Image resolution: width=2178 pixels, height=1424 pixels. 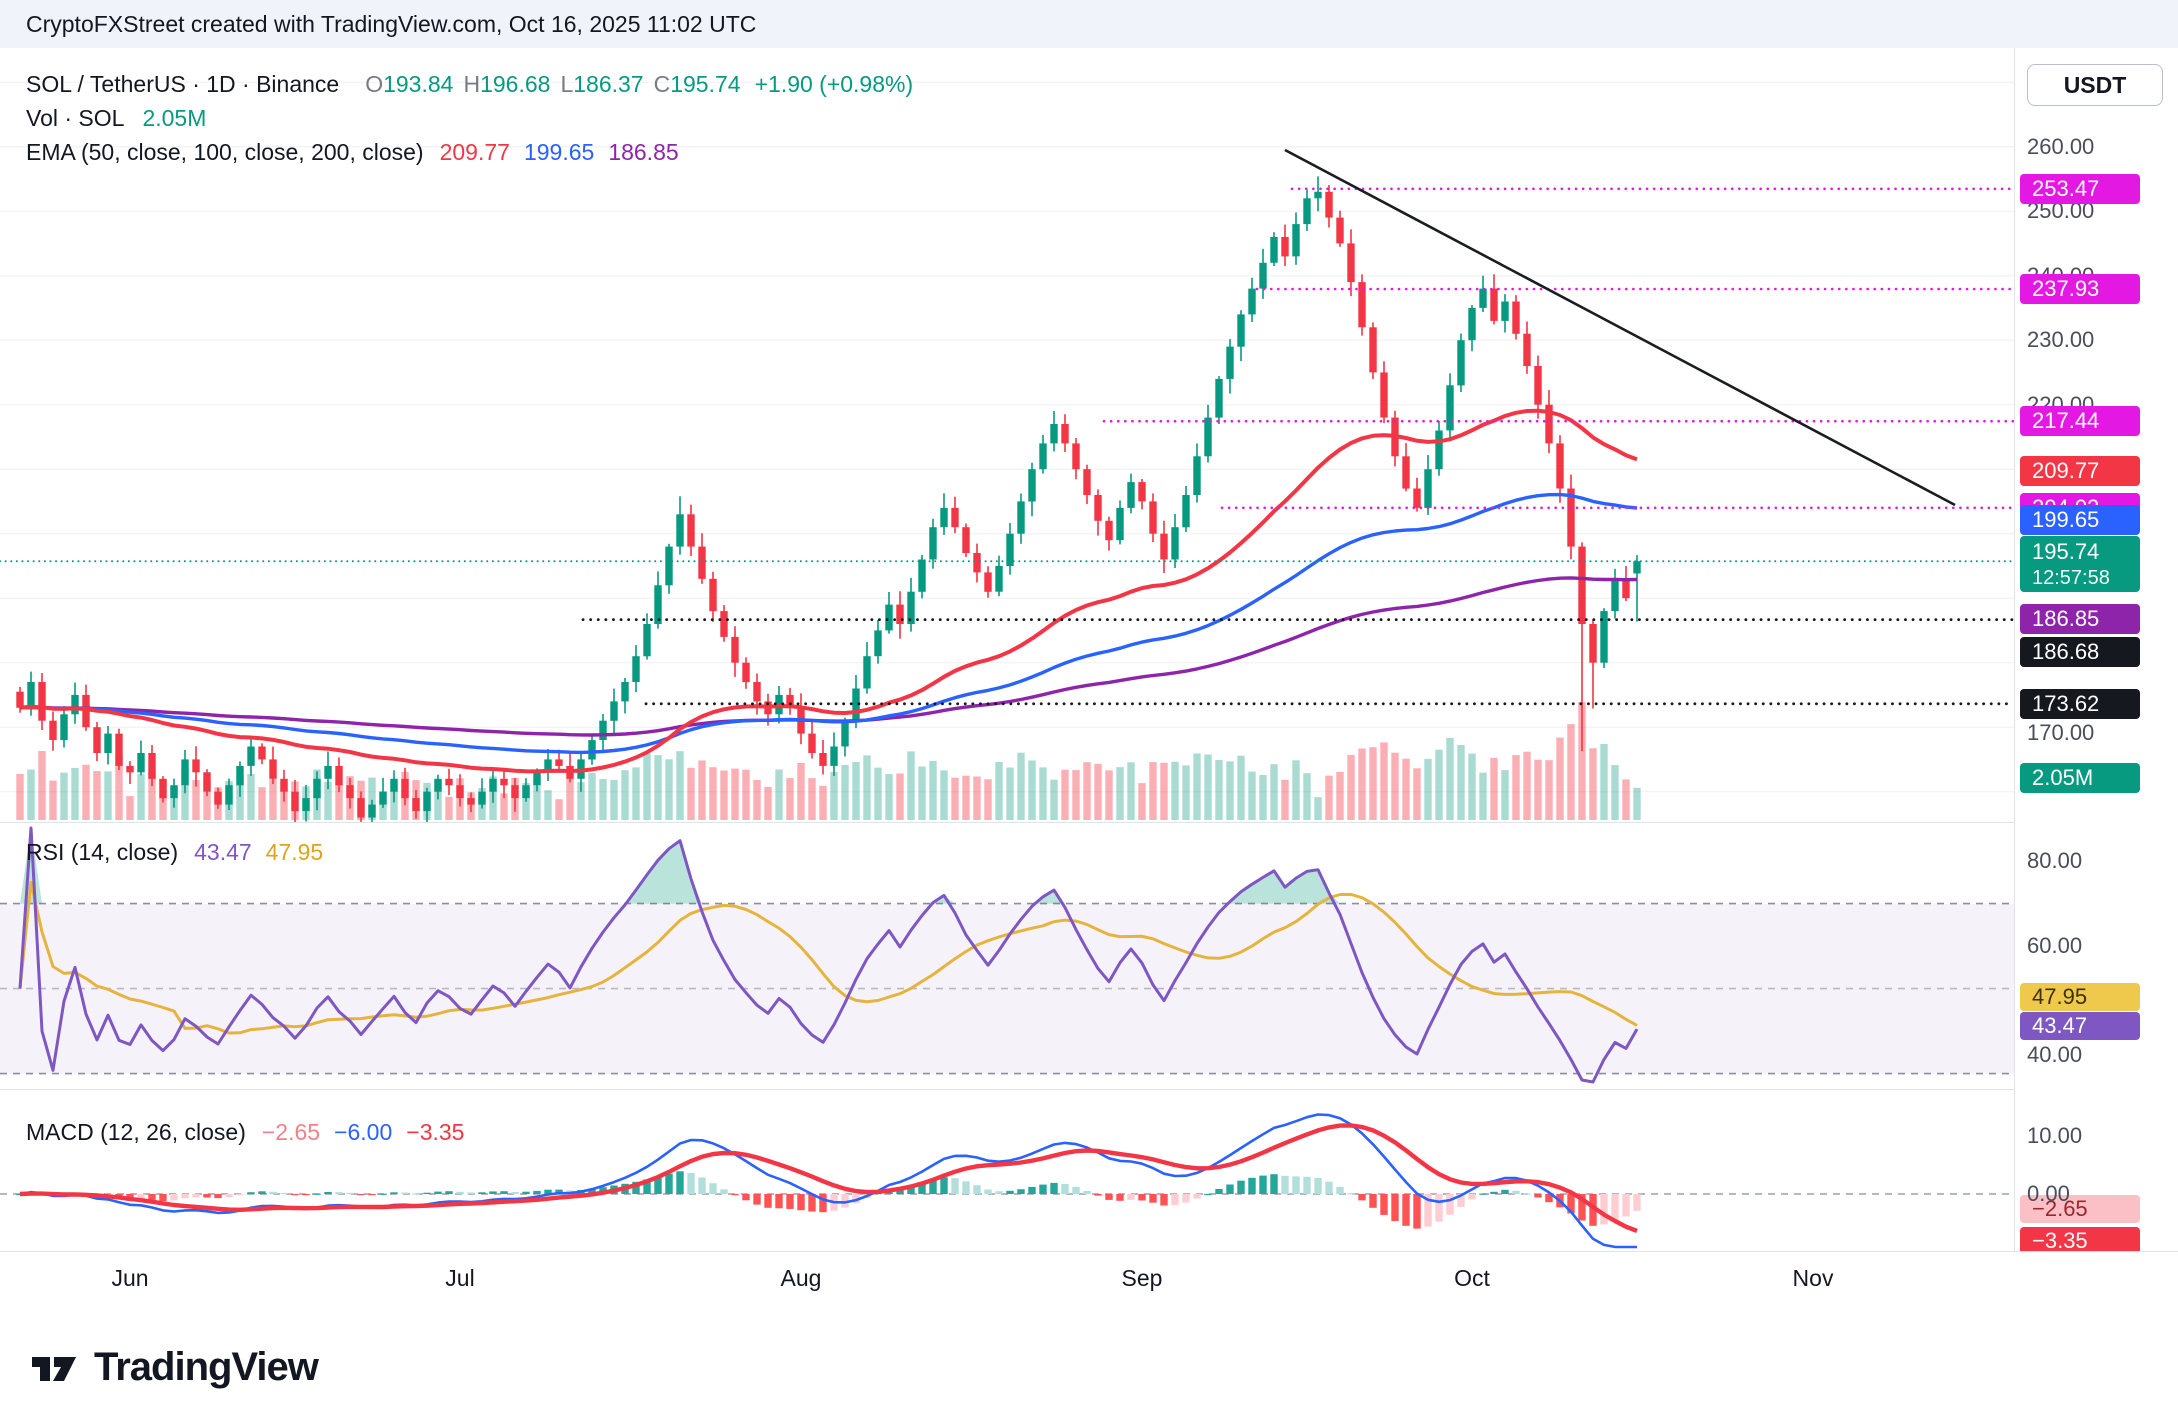 I want to click on ema200-value: 186.85, so click(x=643, y=152).